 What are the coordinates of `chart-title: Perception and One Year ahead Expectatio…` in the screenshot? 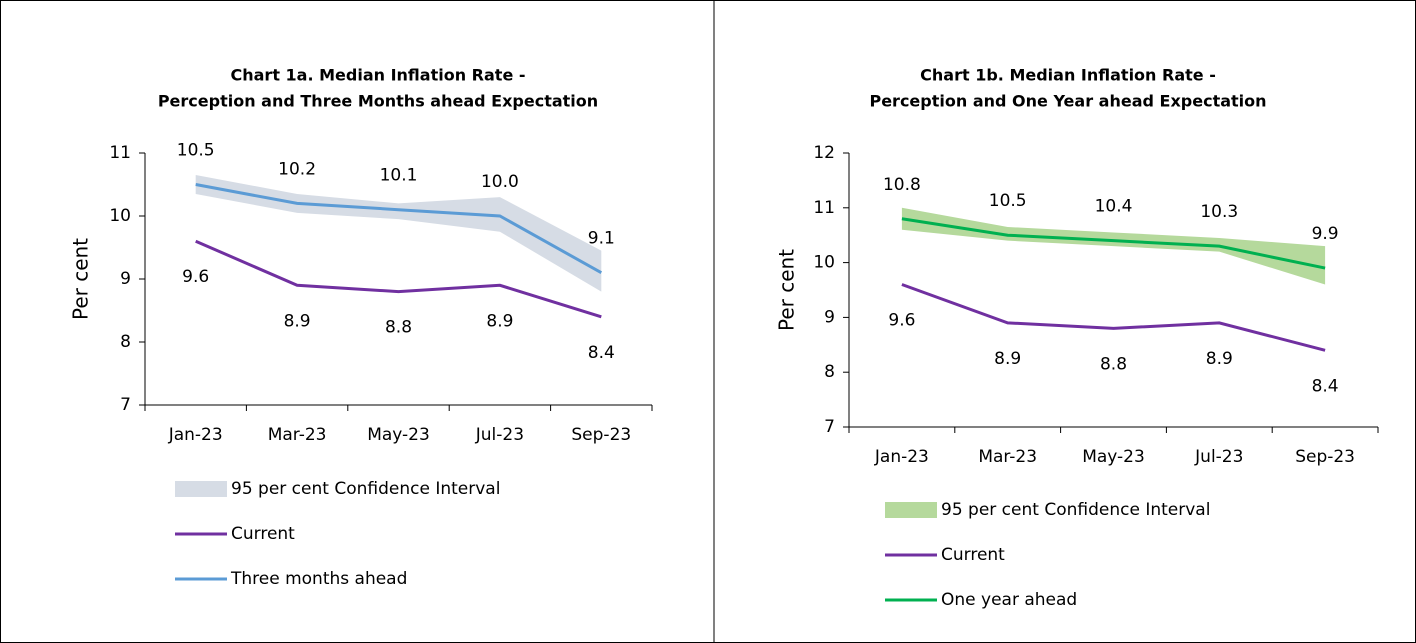 It's located at (1067, 101).